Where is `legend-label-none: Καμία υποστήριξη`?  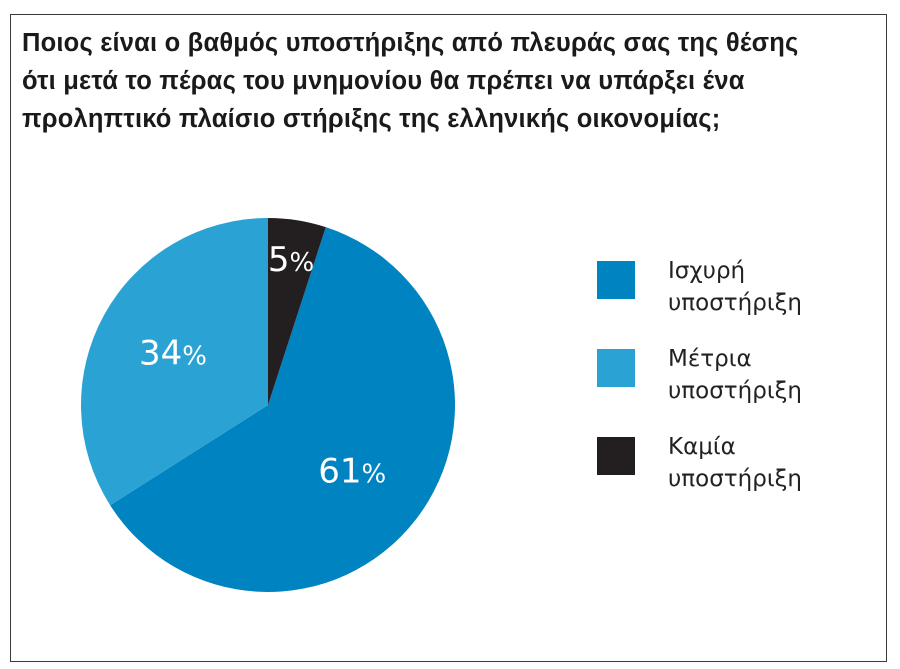
legend-label-none: Καμία υποστήριξη is located at coordinates (763, 463).